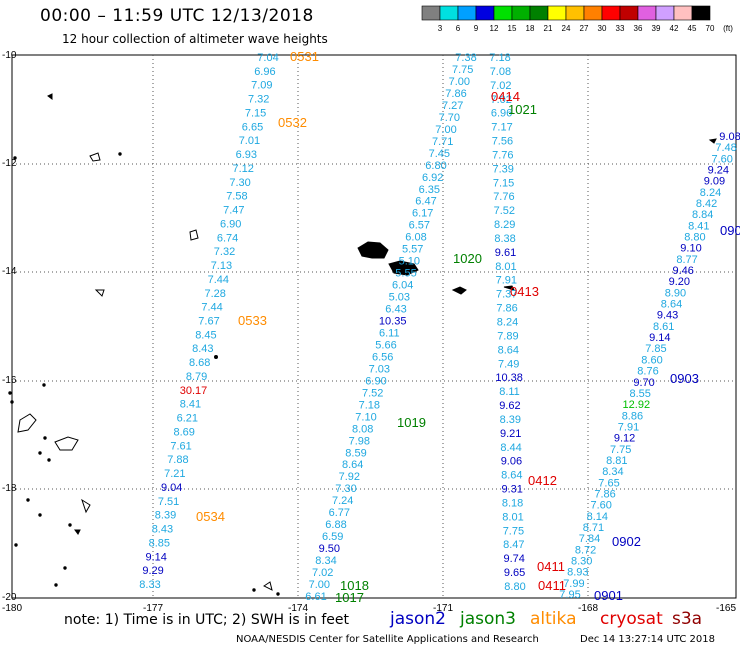  What do you see at coordinates (9, 271) in the screenshot?
I see `latitude-label: -14` at bounding box center [9, 271].